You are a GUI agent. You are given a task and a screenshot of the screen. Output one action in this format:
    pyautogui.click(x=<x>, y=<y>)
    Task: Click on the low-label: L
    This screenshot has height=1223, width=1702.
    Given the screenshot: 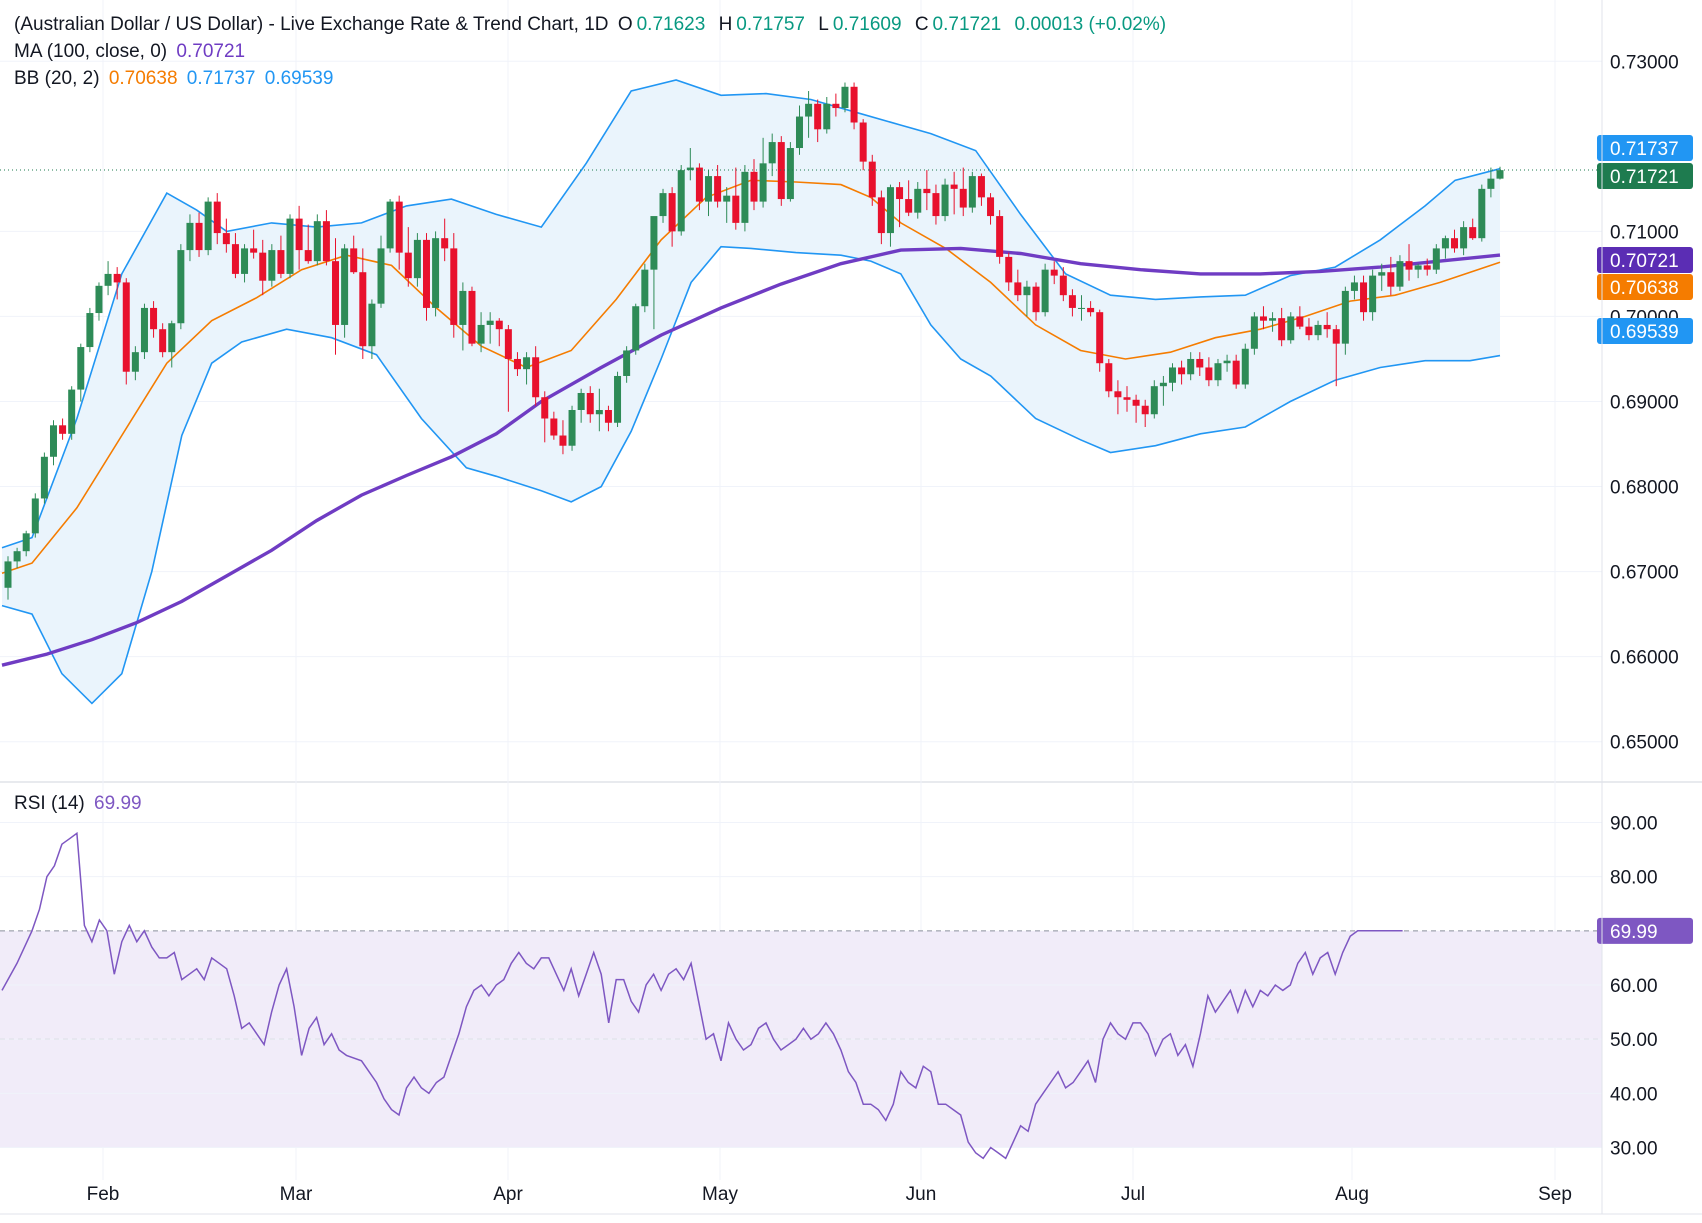 What is the action you would take?
    pyautogui.click(x=823, y=24)
    